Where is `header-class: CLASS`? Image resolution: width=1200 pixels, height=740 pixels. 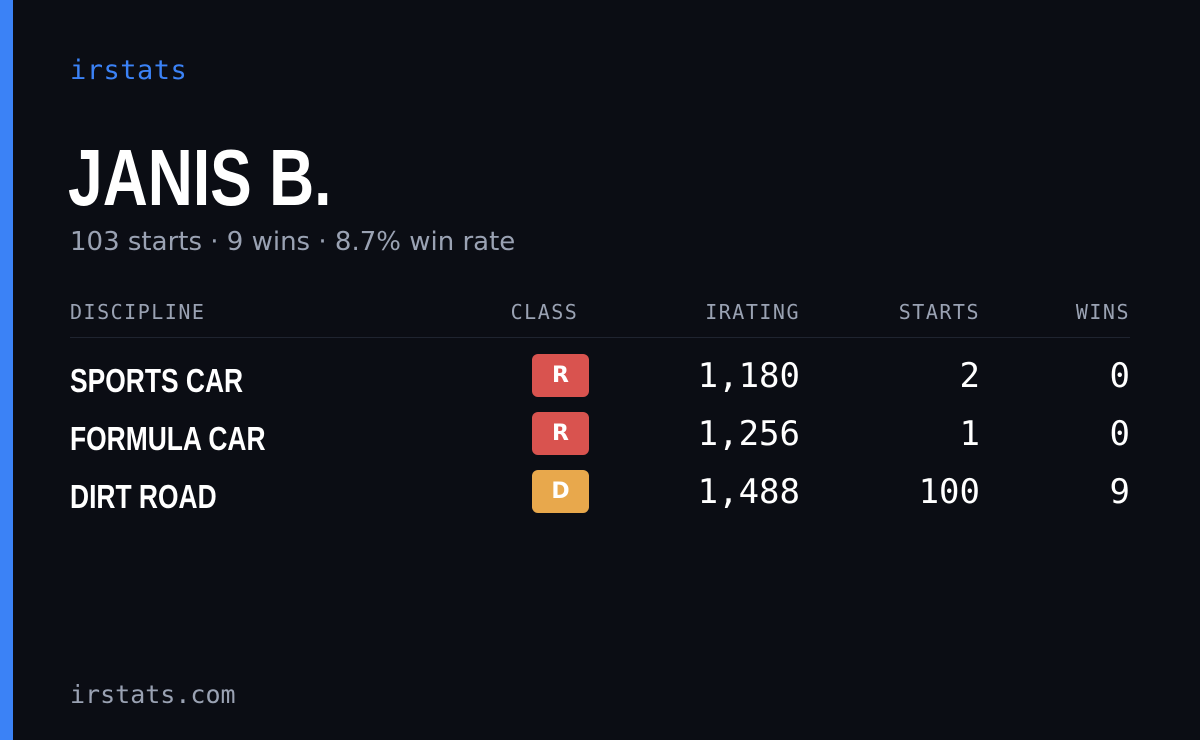
header-class: CLASS is located at coordinates (544, 312).